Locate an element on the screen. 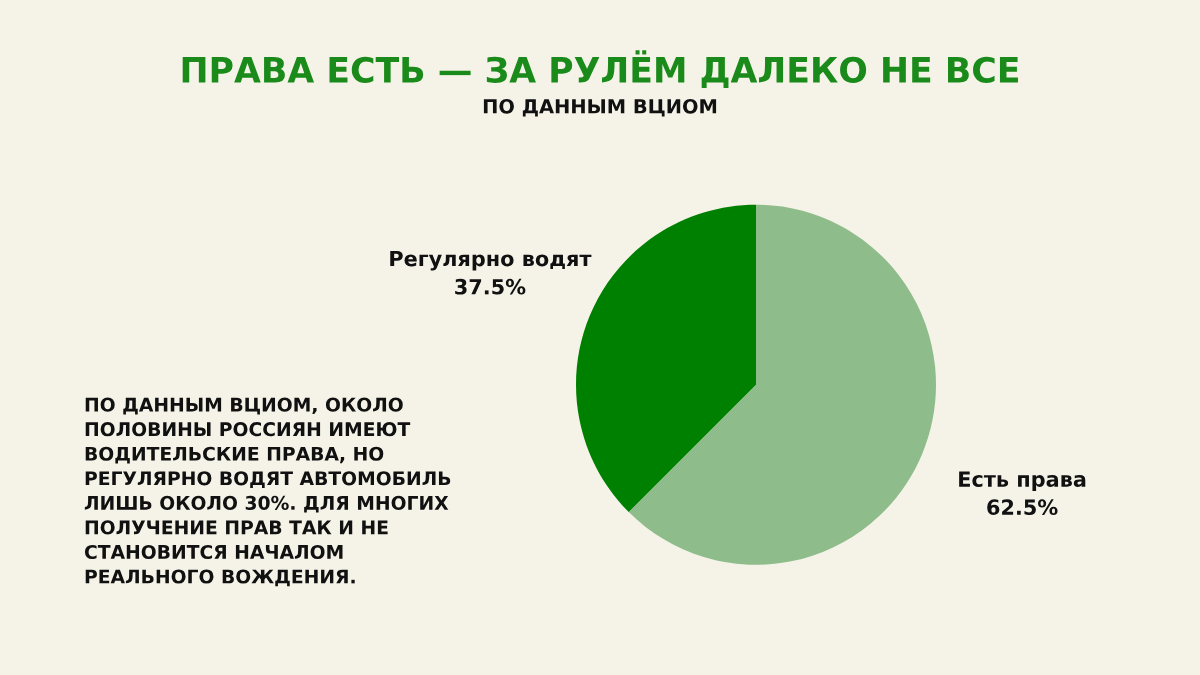 The height and width of the screenshot is (675, 1200). pie-slice is located at coordinates (782, 384).